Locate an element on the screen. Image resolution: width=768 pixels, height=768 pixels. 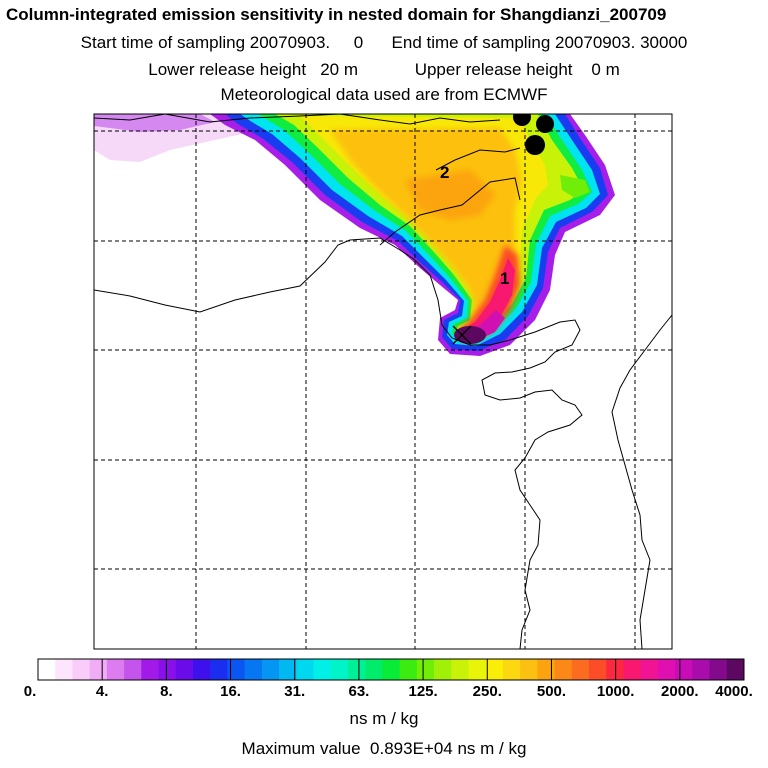
colorbar-tick-label: 2000. is located at coordinates (680, 691).